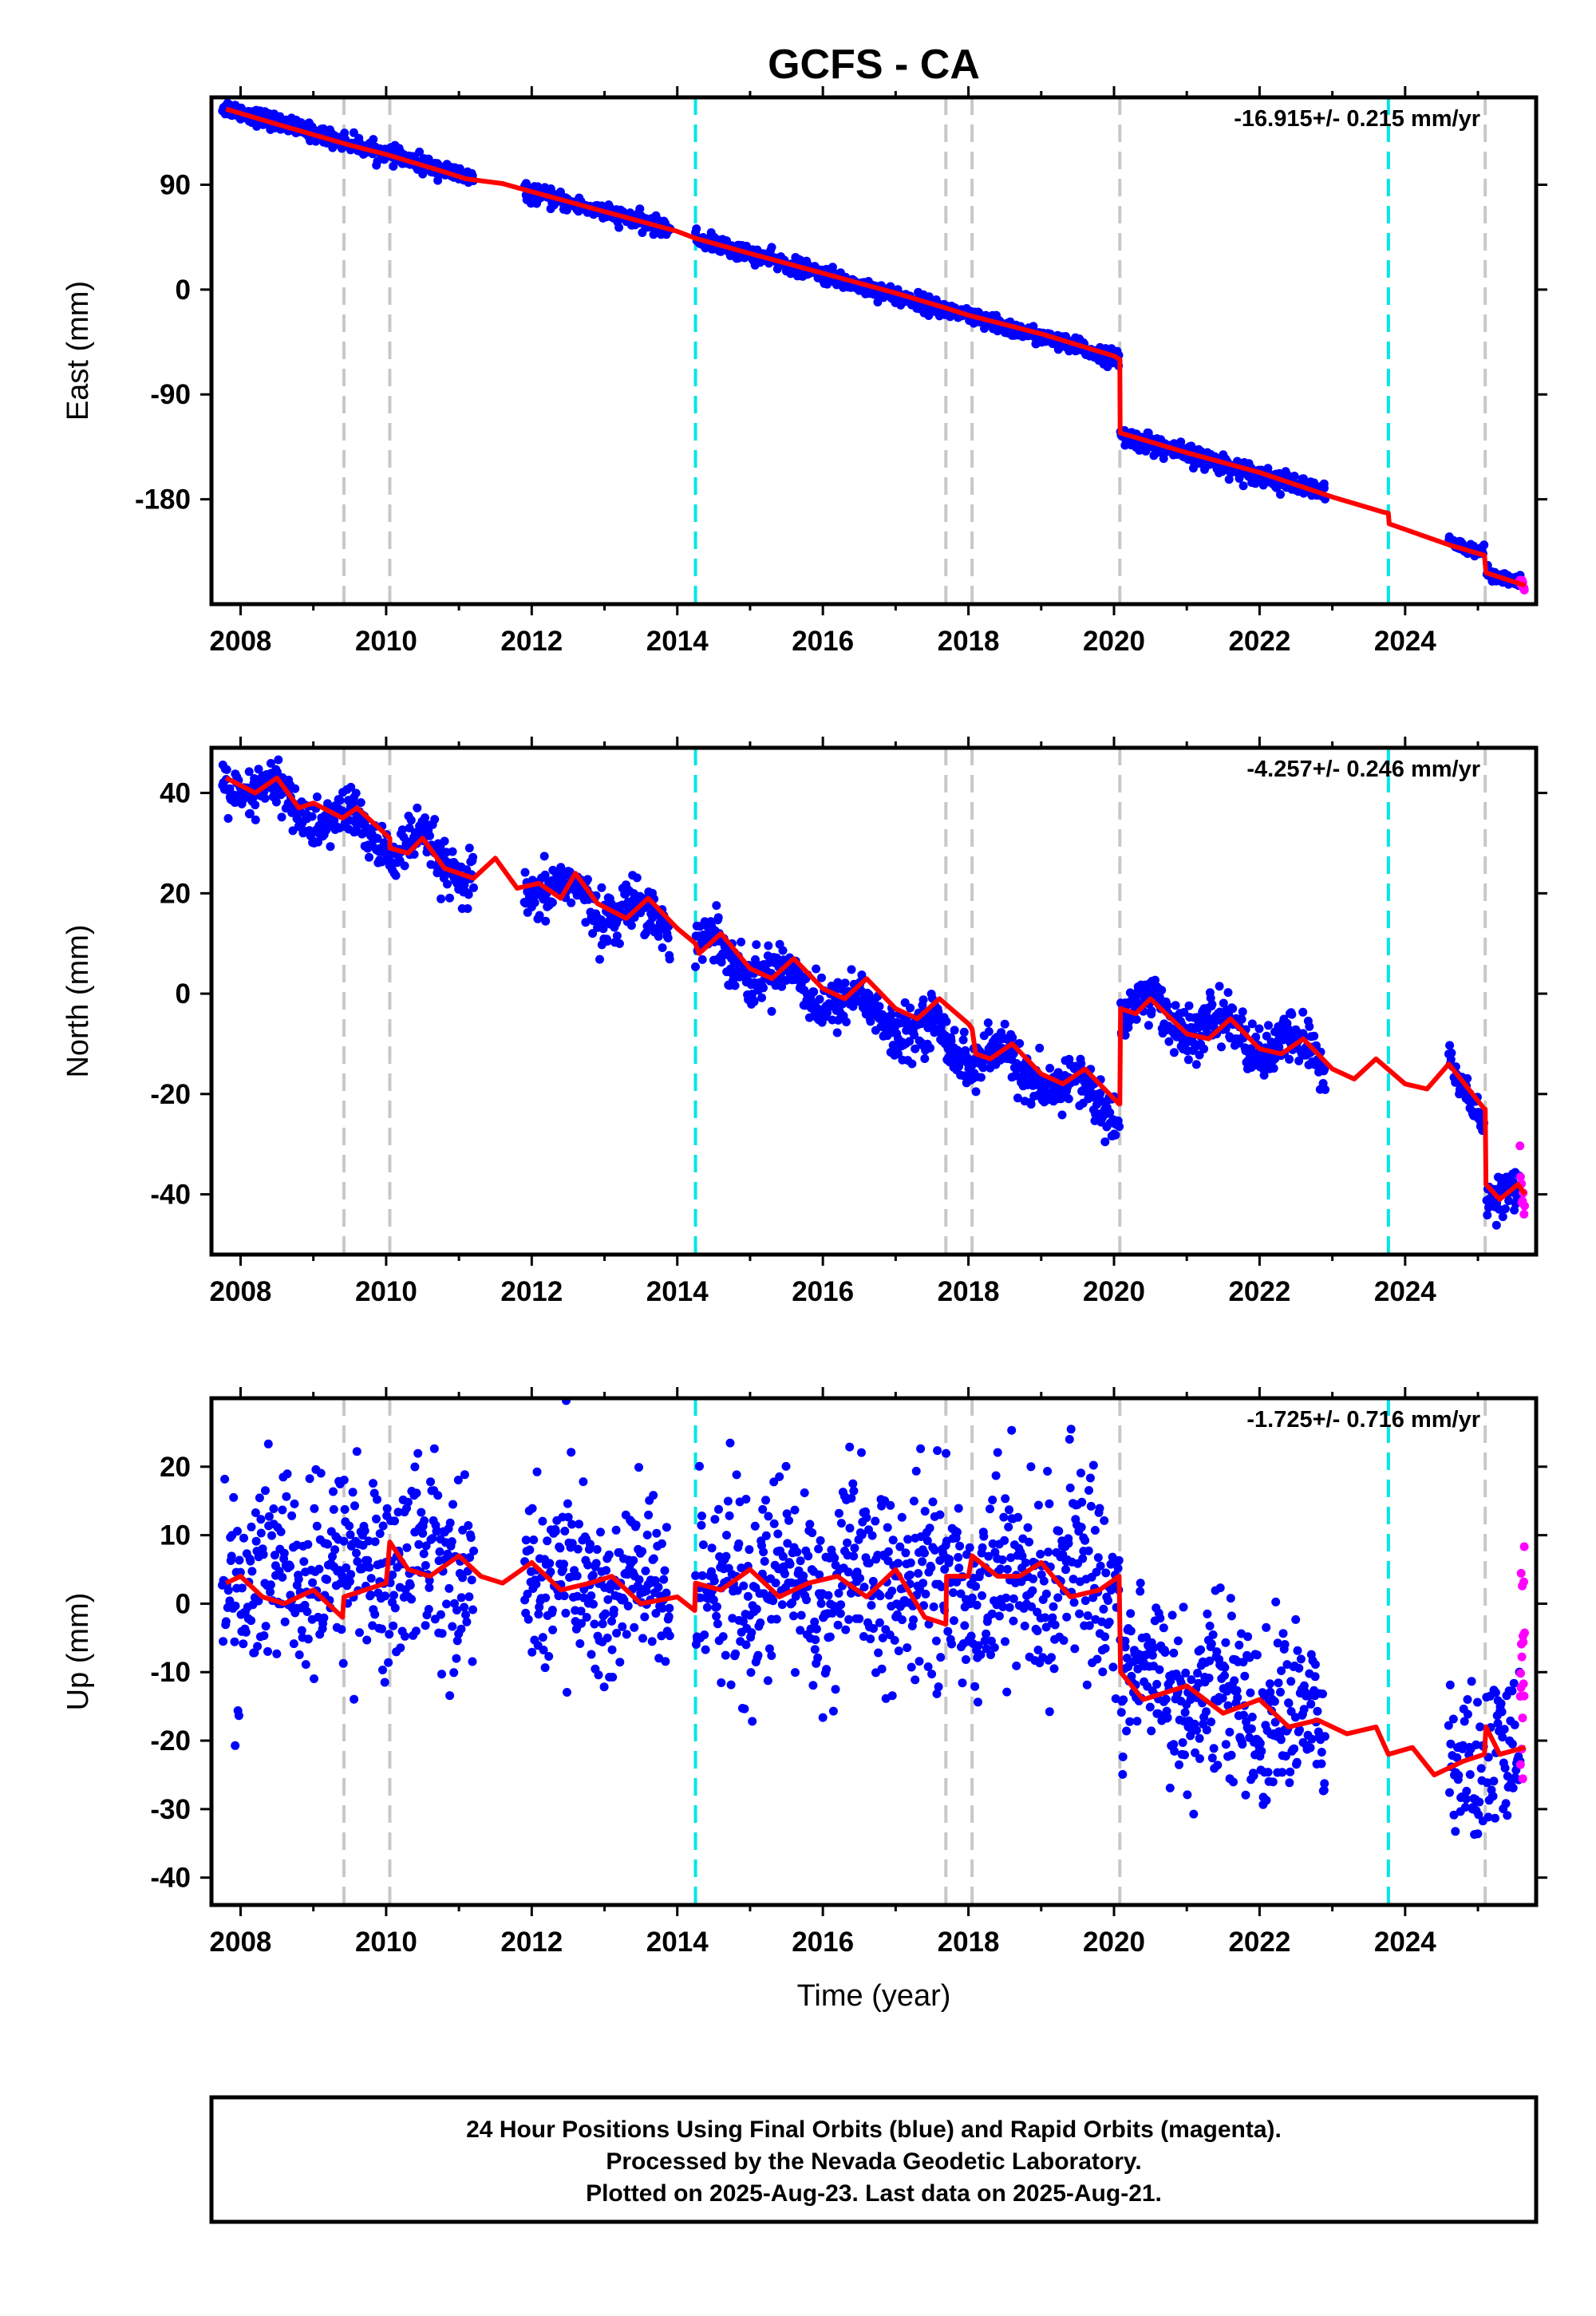  What do you see at coordinates (1524, 590) in the screenshot?
I see `rapid-data-point` at bounding box center [1524, 590].